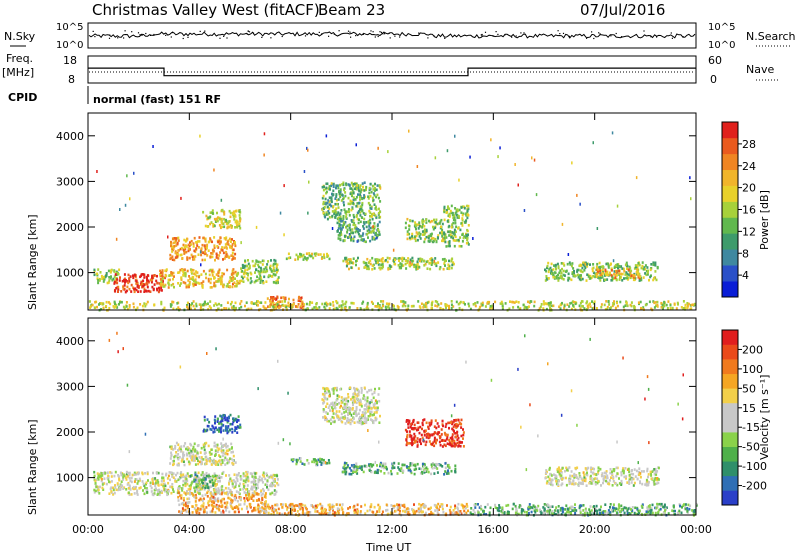 The height and width of the screenshot is (554, 800). I want to click on y-tick-label: 2000, so click(70, 227).